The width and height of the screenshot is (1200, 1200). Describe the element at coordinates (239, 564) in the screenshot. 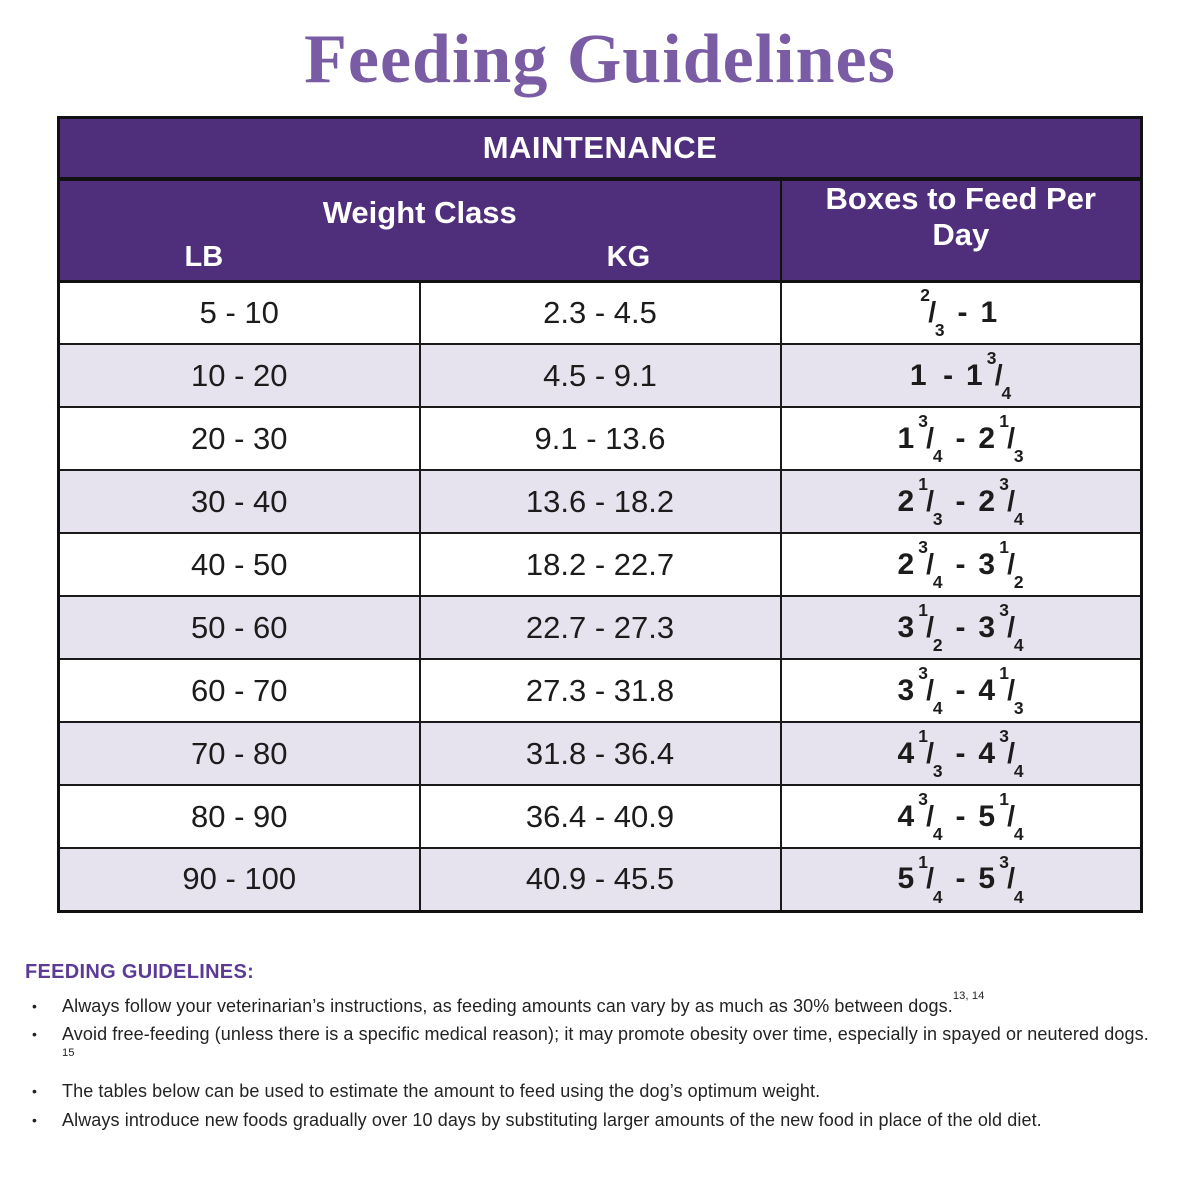

I see `lb-range-cell: 40 - 50` at that location.